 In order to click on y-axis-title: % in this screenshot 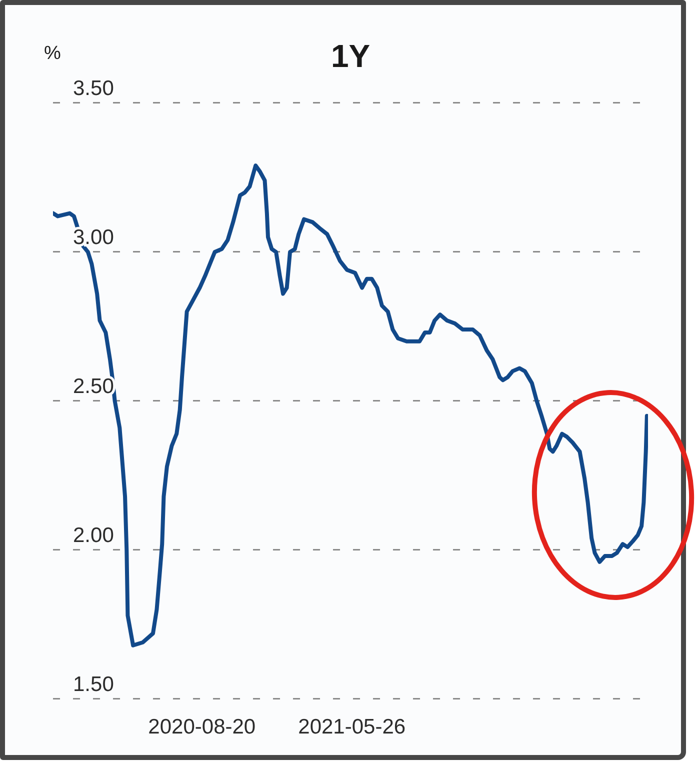, I will do `click(52, 53)`.